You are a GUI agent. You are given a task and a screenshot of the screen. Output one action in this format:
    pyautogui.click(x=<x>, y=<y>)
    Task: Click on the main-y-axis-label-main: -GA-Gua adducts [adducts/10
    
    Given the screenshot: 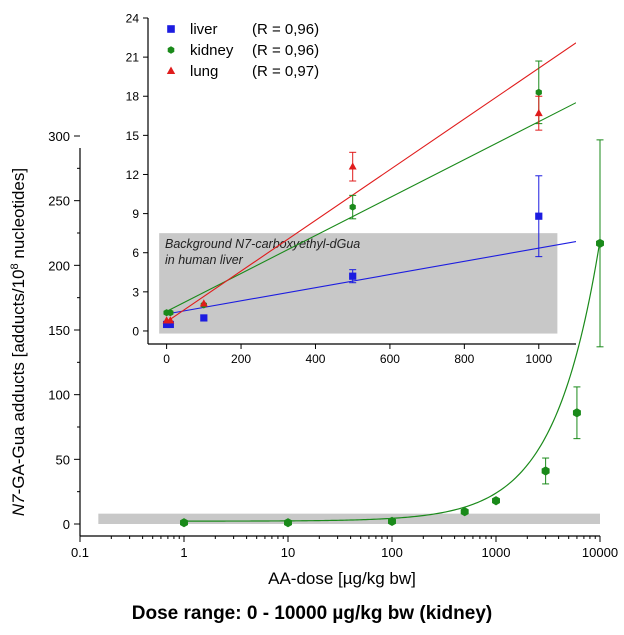 What is the action you would take?
    pyautogui.click(x=18, y=381)
    